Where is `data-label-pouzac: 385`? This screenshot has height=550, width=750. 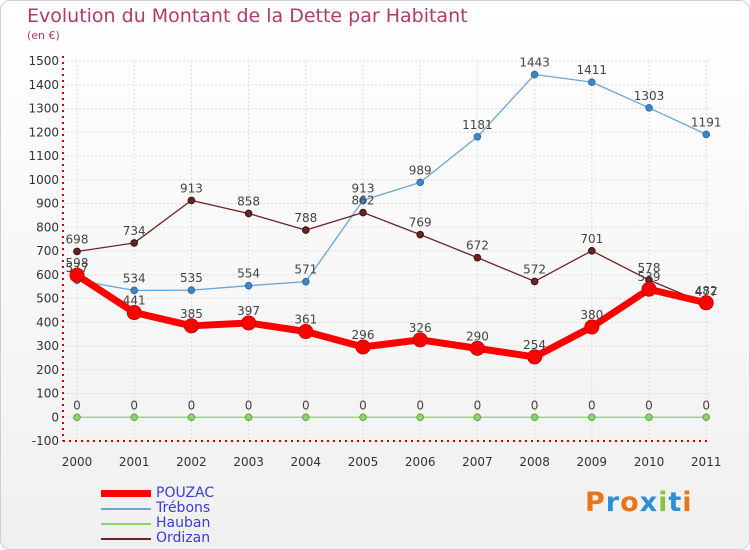
data-label-pouzac: 385 is located at coordinates (191, 314).